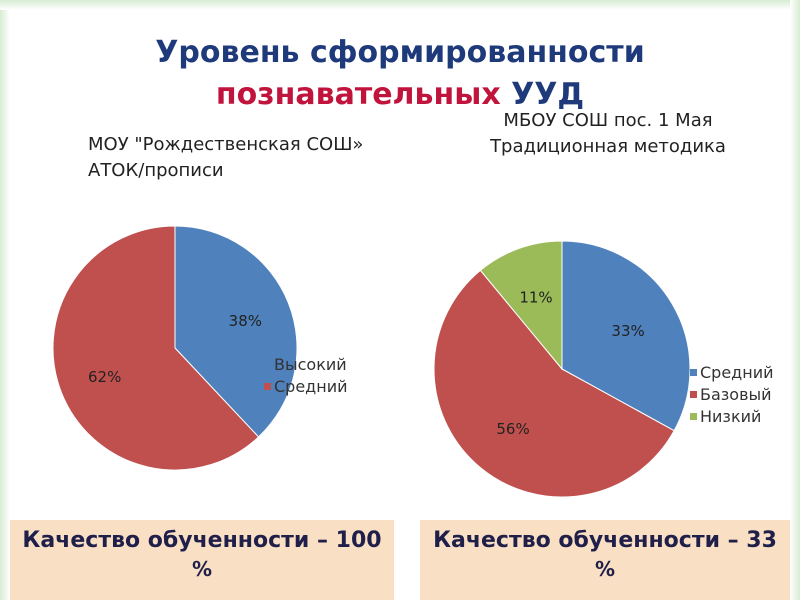 The width and height of the screenshot is (800, 600). What do you see at coordinates (737, 372) in the screenshot?
I see `legend-right-label-0: Средний` at bounding box center [737, 372].